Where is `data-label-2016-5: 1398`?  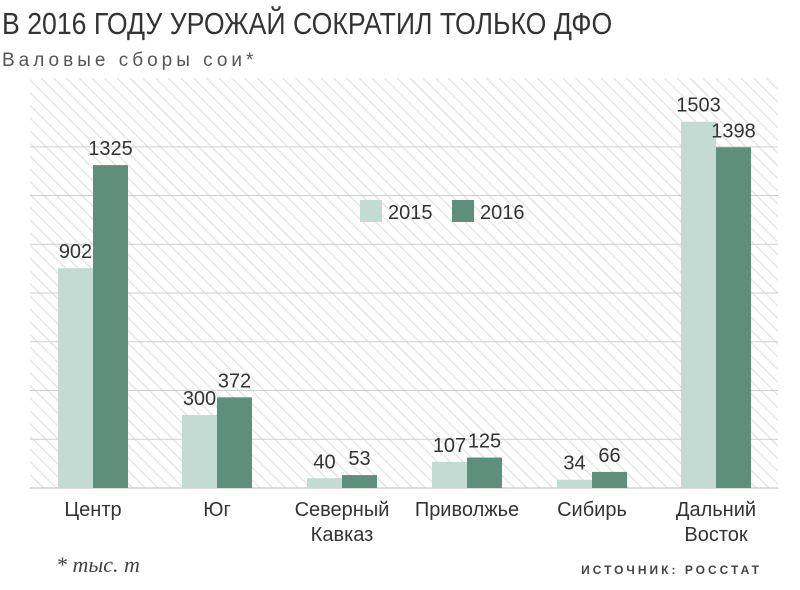
data-label-2016-5: 1398 is located at coordinates (733, 131).